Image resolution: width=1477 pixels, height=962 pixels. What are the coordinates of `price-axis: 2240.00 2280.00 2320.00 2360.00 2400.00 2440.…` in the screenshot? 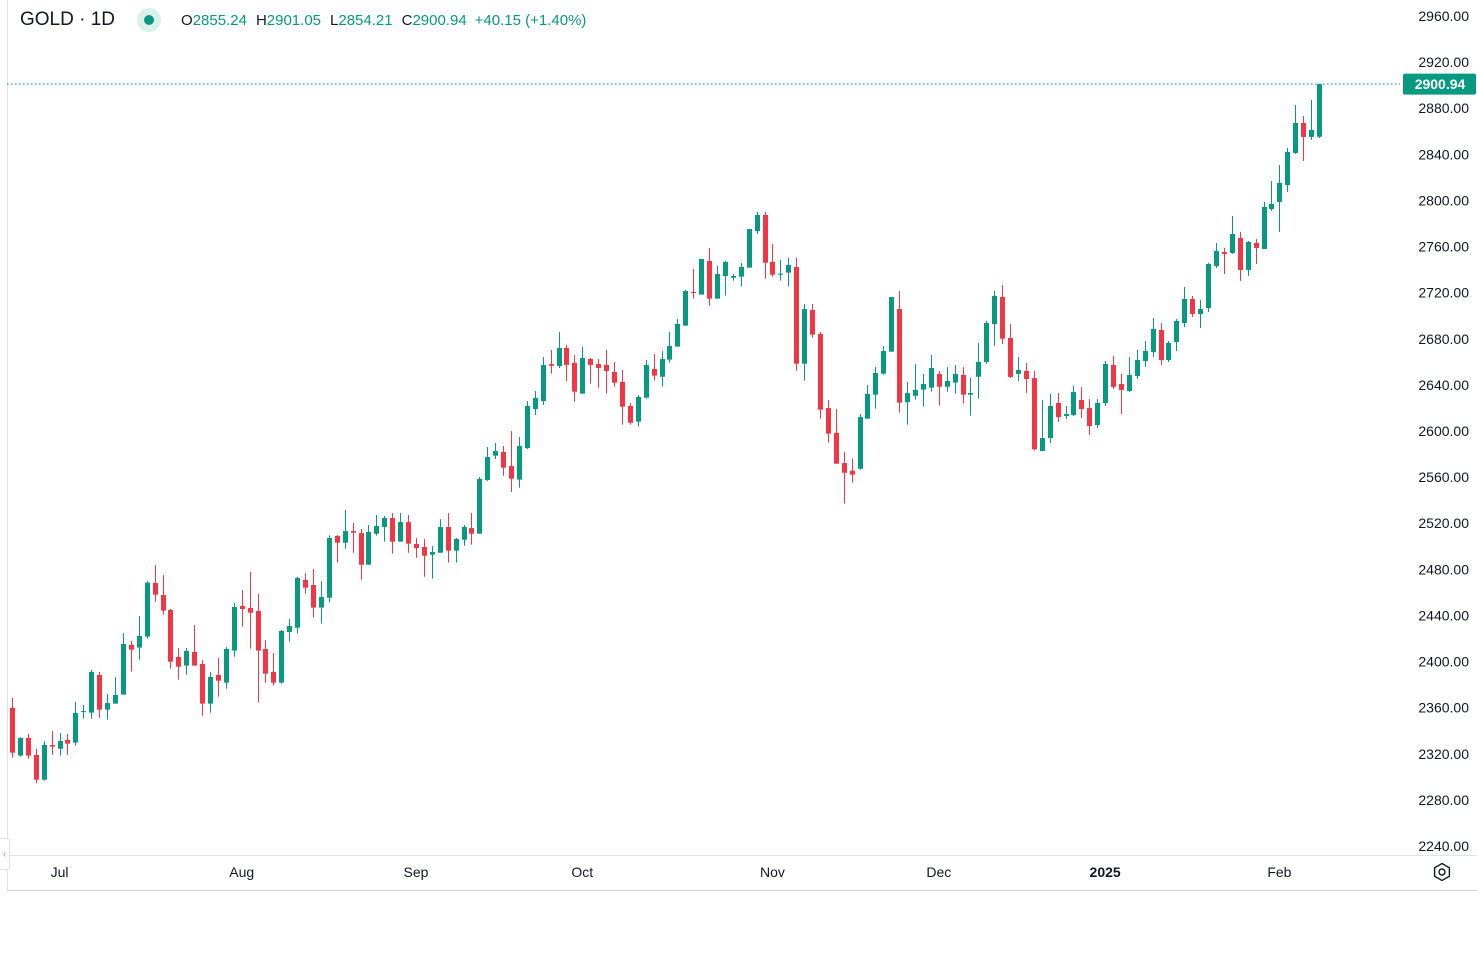 It's located at (1443, 431).